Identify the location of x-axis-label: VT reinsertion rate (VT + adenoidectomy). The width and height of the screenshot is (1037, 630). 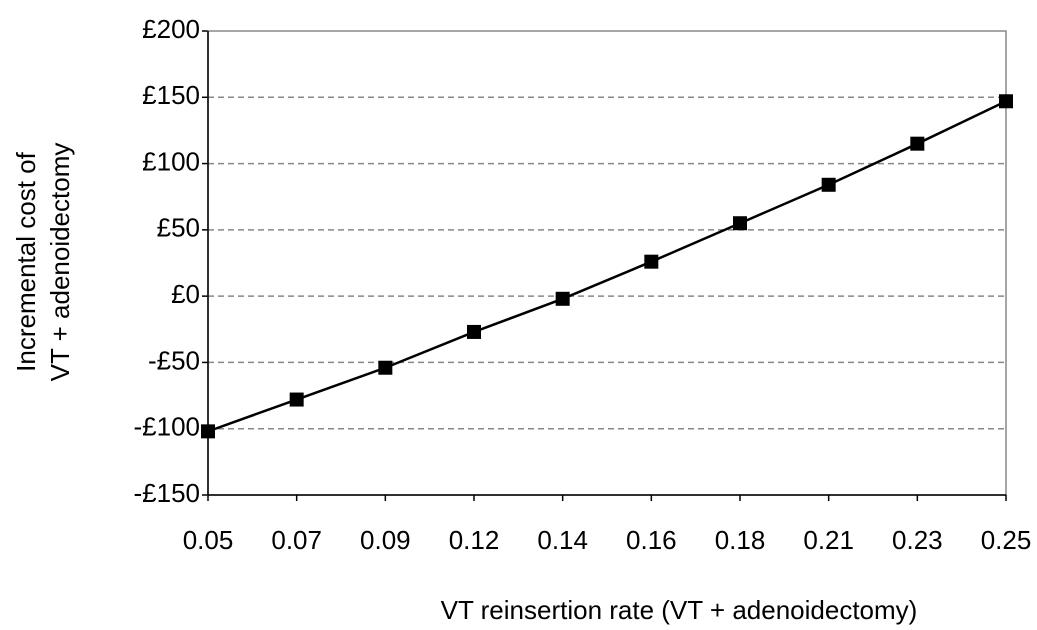
(679, 610).